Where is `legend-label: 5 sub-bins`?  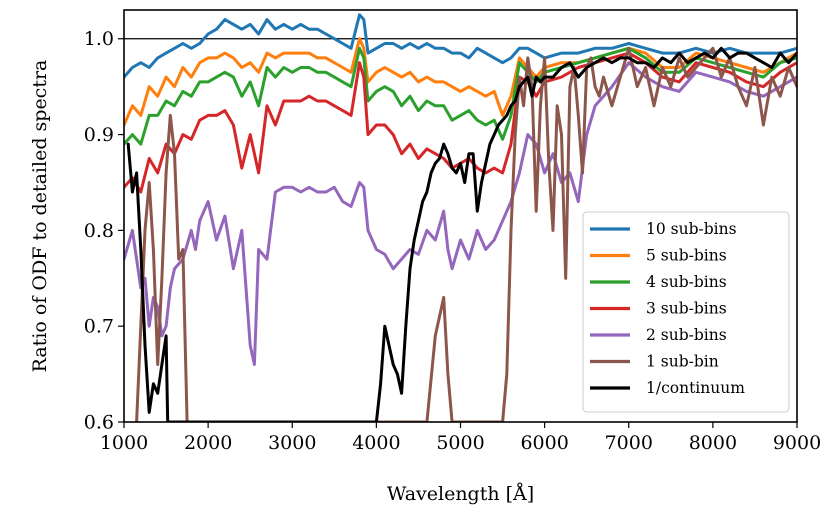 legend-label: 5 sub-bins is located at coordinates (686, 256).